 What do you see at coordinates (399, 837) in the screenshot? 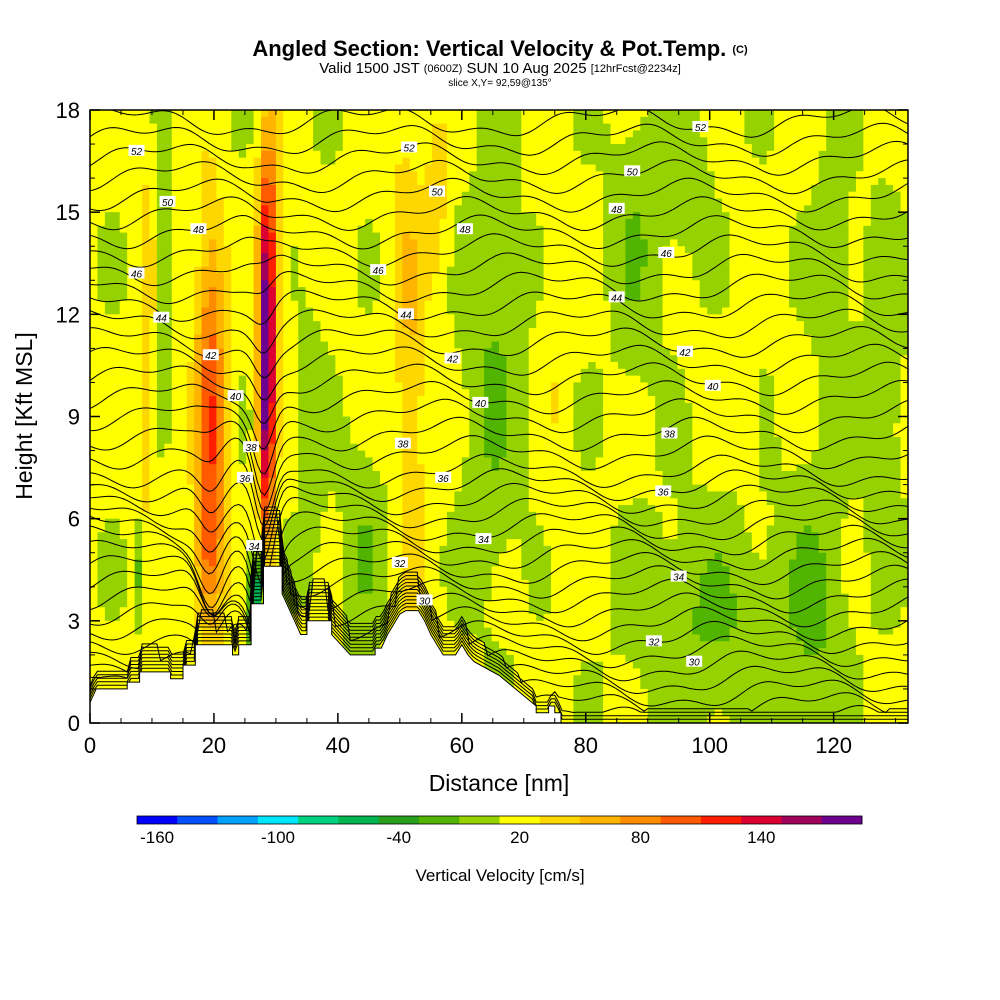
I see `colorbar-tick-label: -40` at bounding box center [399, 837].